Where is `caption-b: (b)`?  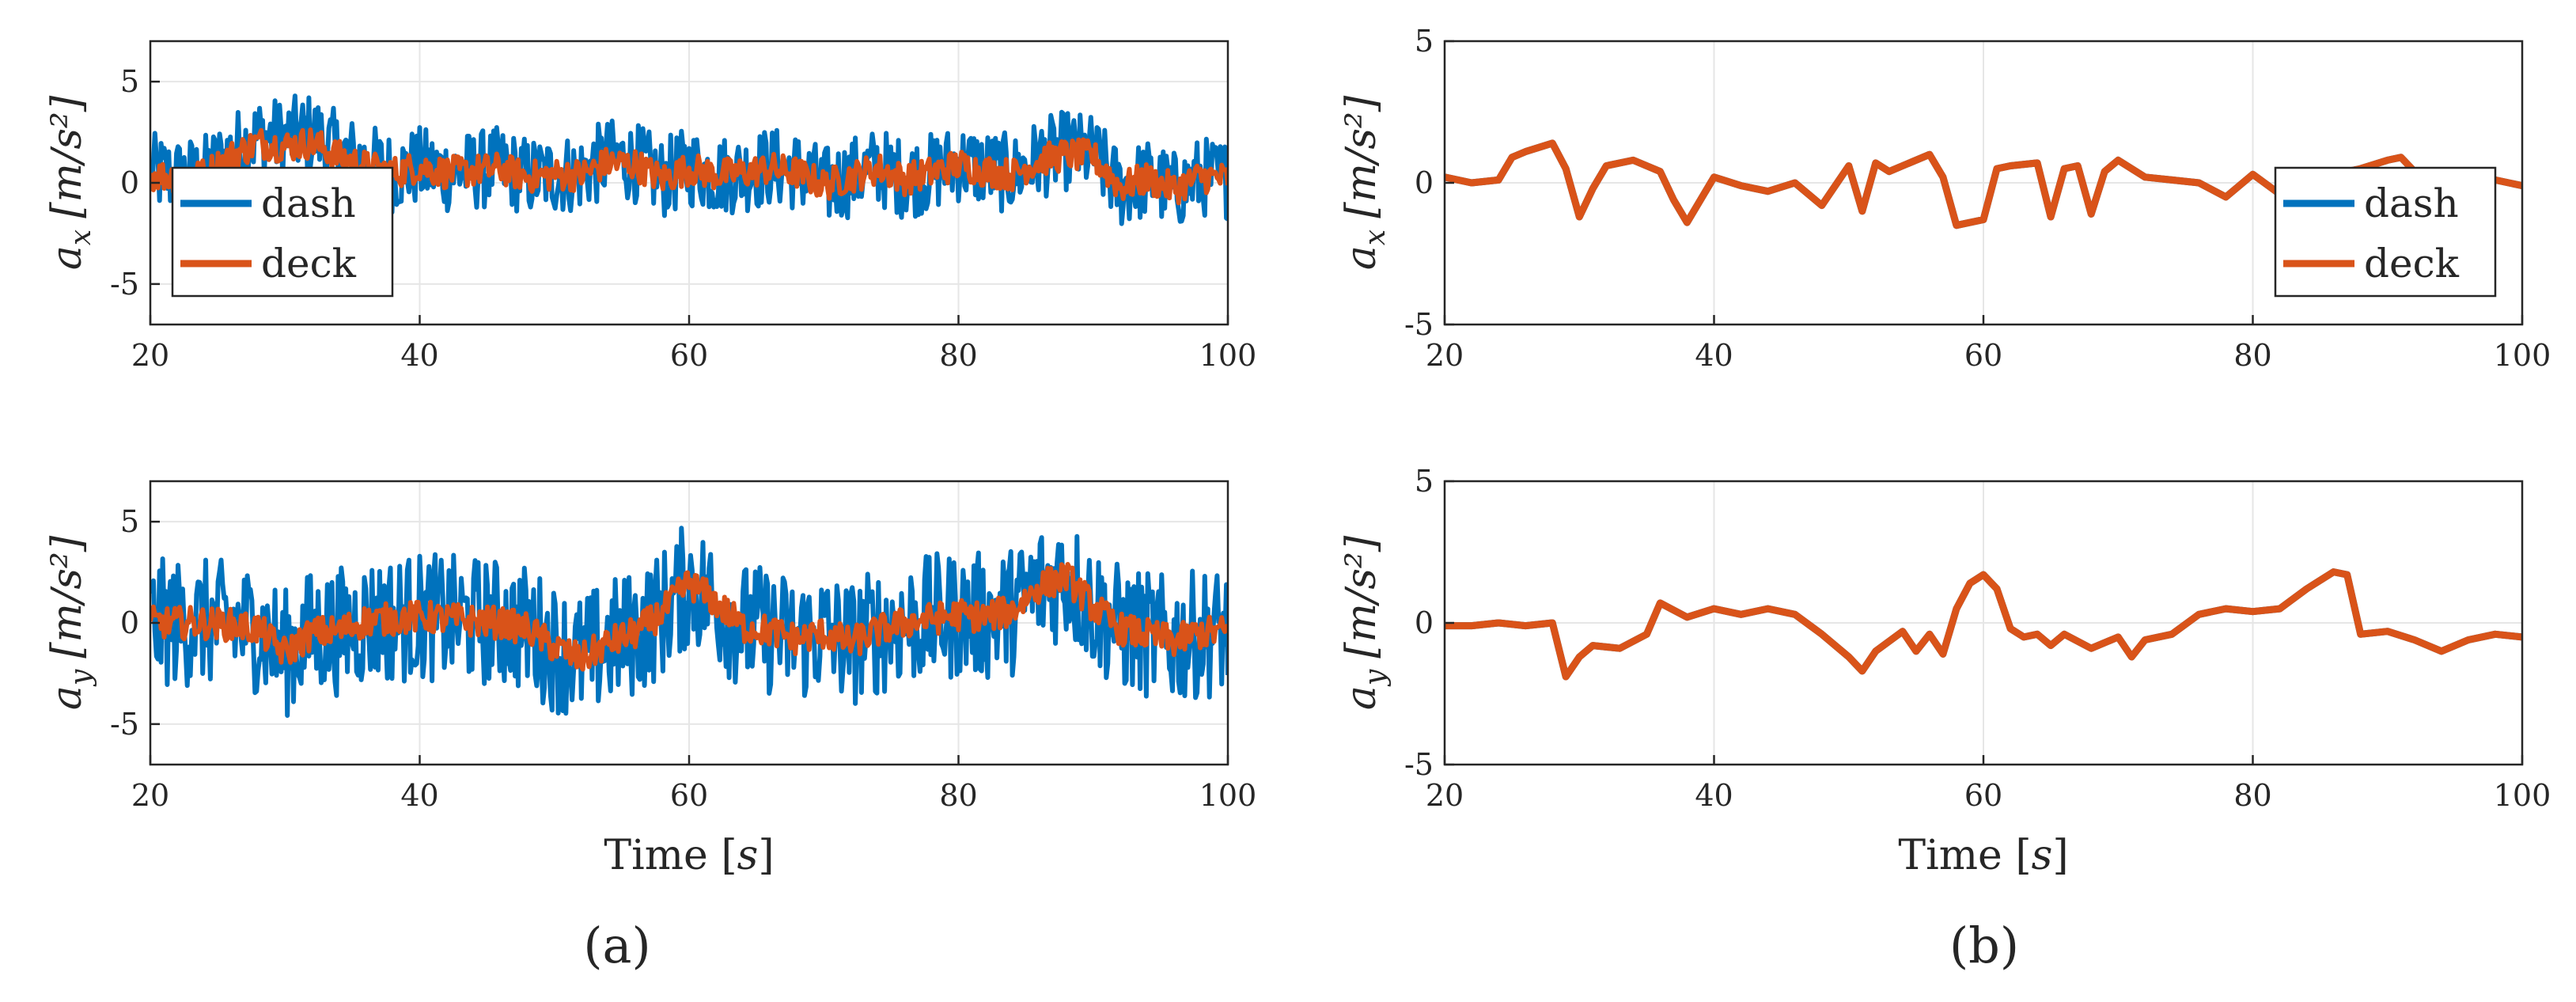 caption-b: (b) is located at coordinates (1984, 945).